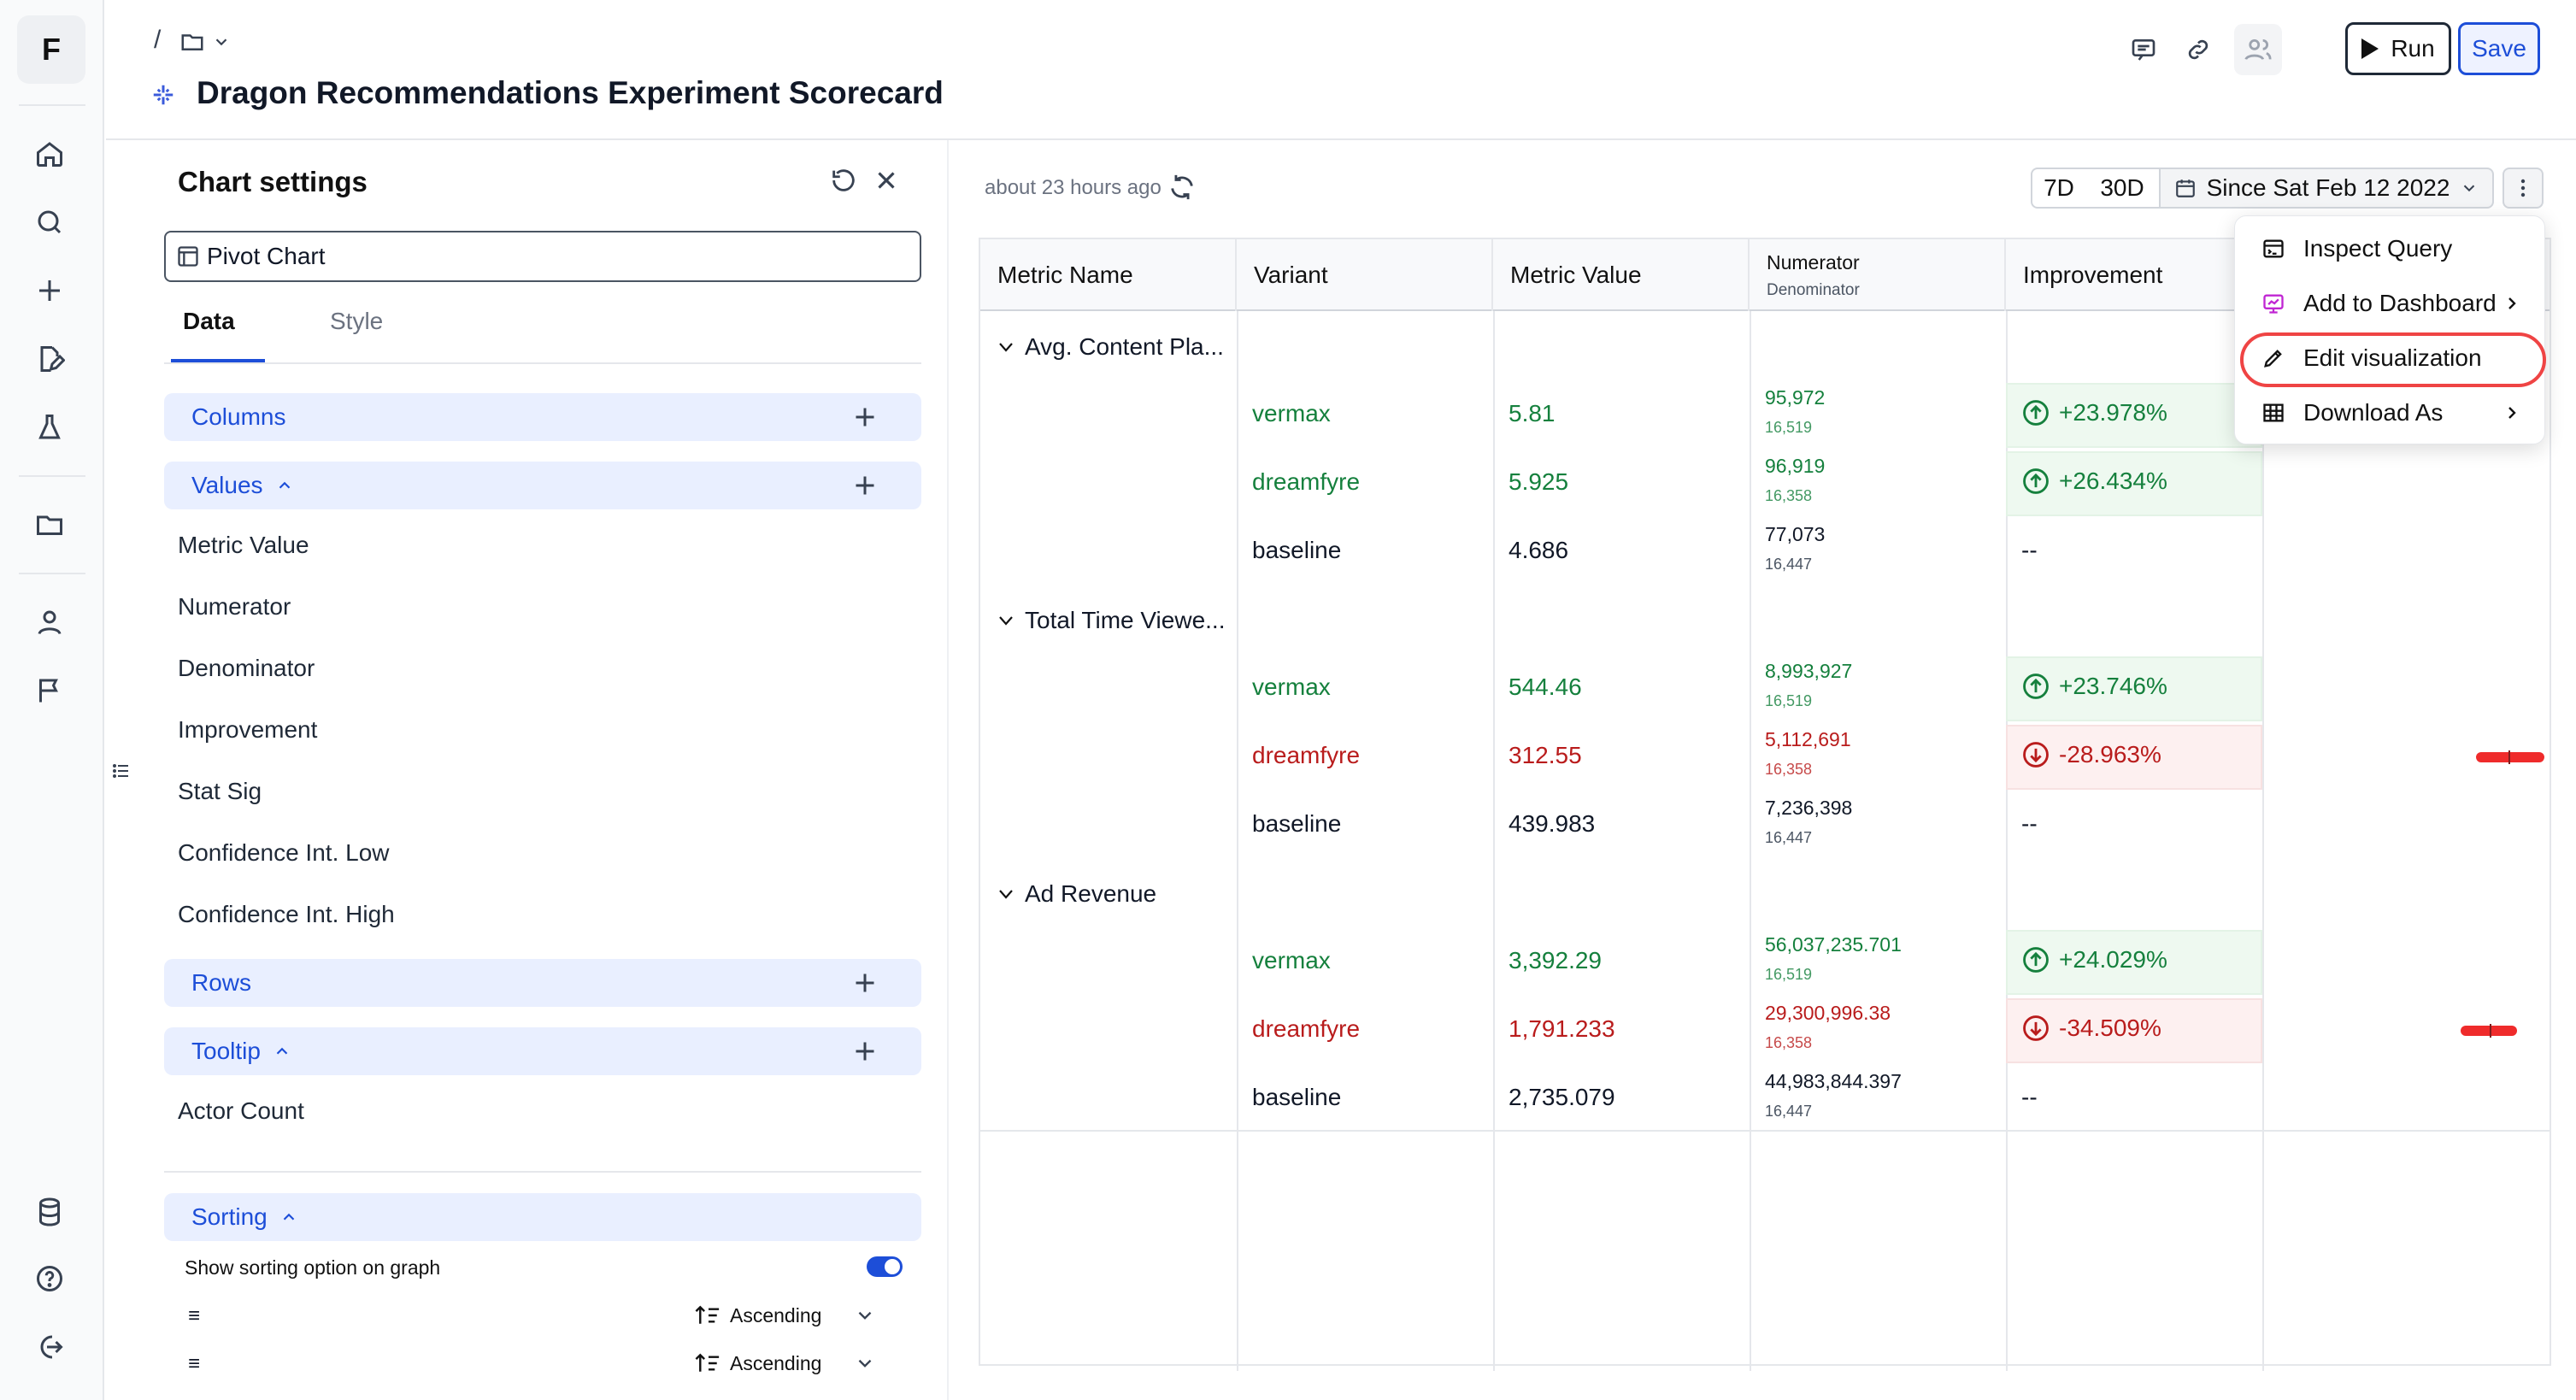 The height and width of the screenshot is (1400, 2576). I want to click on app-logo: F, so click(51, 49).